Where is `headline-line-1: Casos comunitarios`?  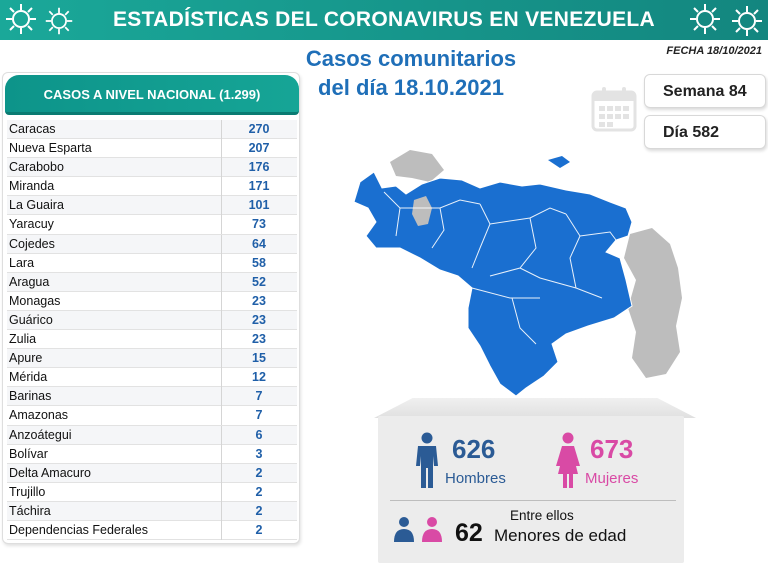 headline-line-1: Casos comunitarios is located at coordinates (411, 58).